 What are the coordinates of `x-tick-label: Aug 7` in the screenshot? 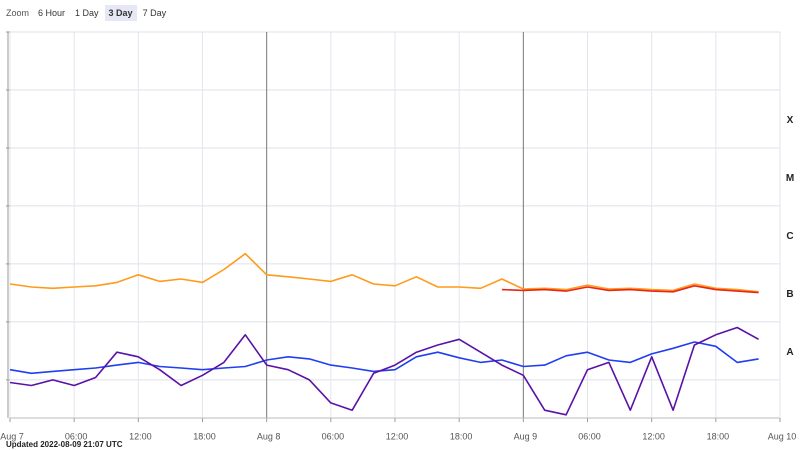 It's located at (12, 436).